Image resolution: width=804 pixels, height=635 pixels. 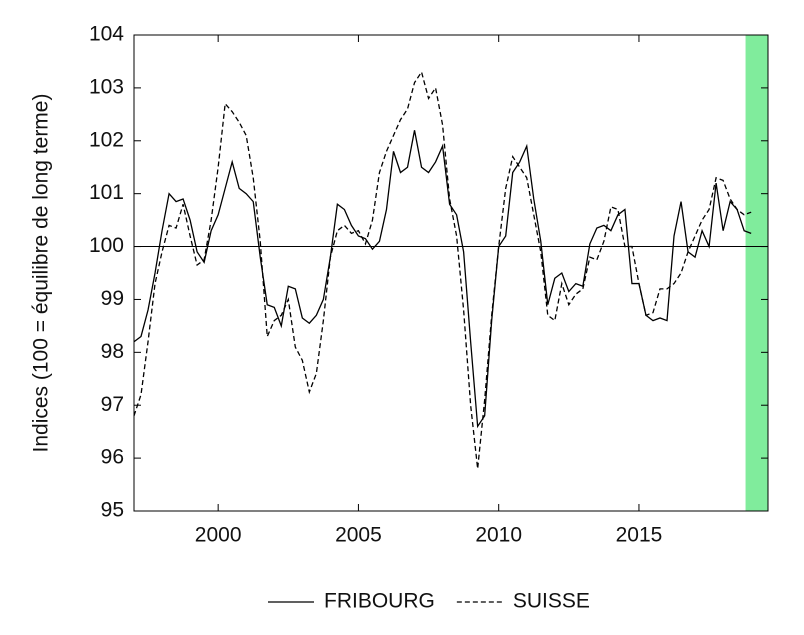 I want to click on legend-label: SUISSE, so click(x=551, y=601).